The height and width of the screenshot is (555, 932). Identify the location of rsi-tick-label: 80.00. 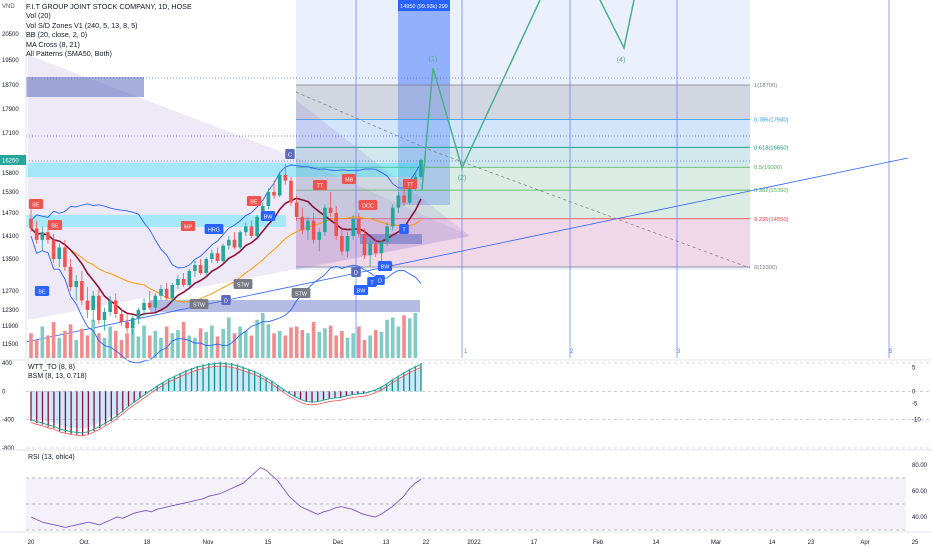
(920, 466).